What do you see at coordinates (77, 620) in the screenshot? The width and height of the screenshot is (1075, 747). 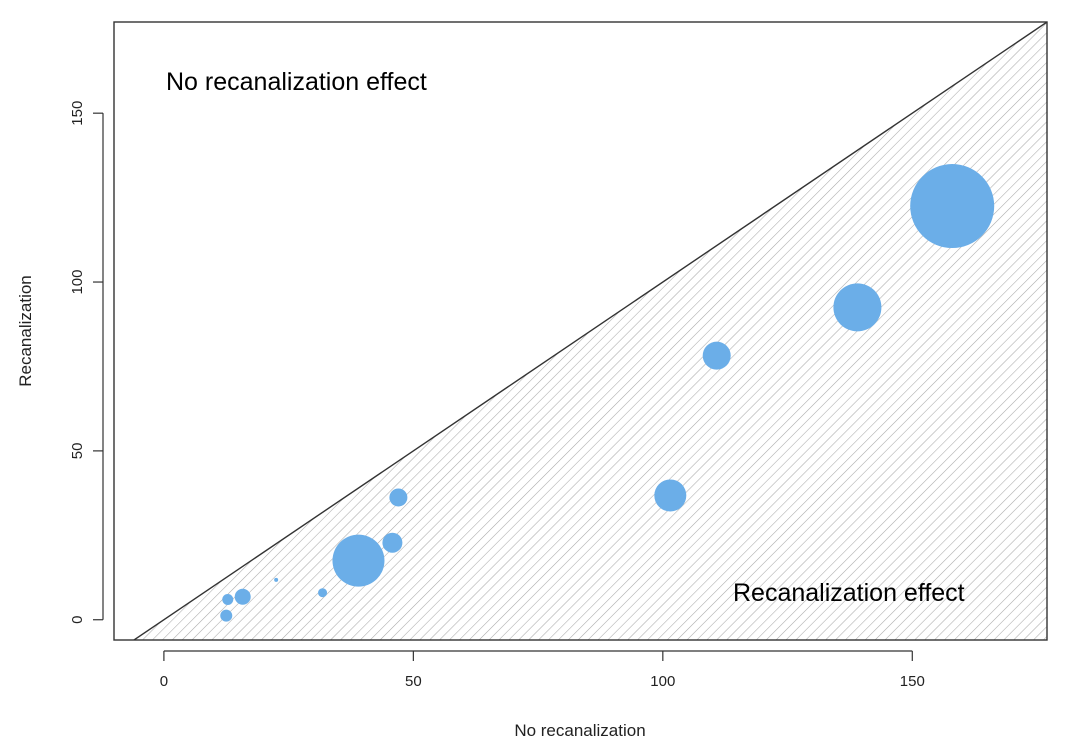 I see `y-tick-label: 0` at bounding box center [77, 620].